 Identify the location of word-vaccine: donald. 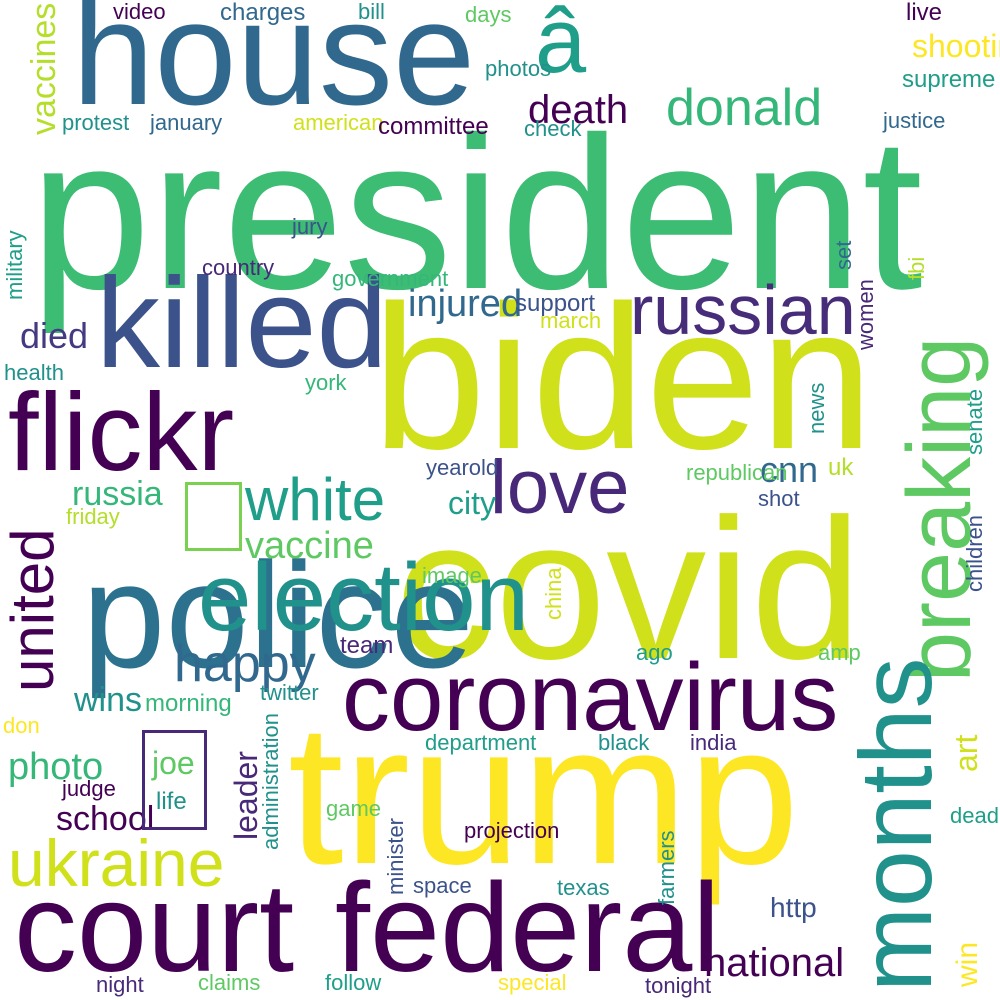
(744, 108).